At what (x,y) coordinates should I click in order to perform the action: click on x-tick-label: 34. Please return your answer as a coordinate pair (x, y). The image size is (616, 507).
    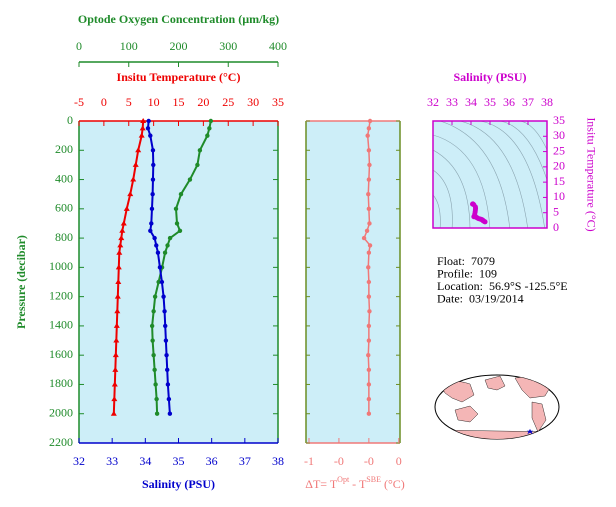
    Looking at the image, I should click on (145, 461).